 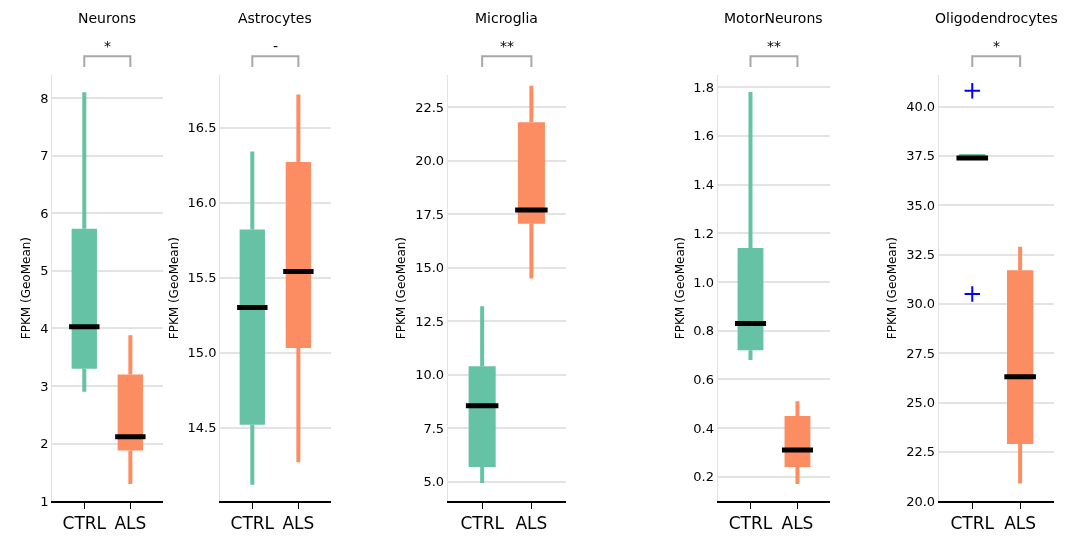 I want to click on y-tick-label: 25.0, so click(x=921, y=403).